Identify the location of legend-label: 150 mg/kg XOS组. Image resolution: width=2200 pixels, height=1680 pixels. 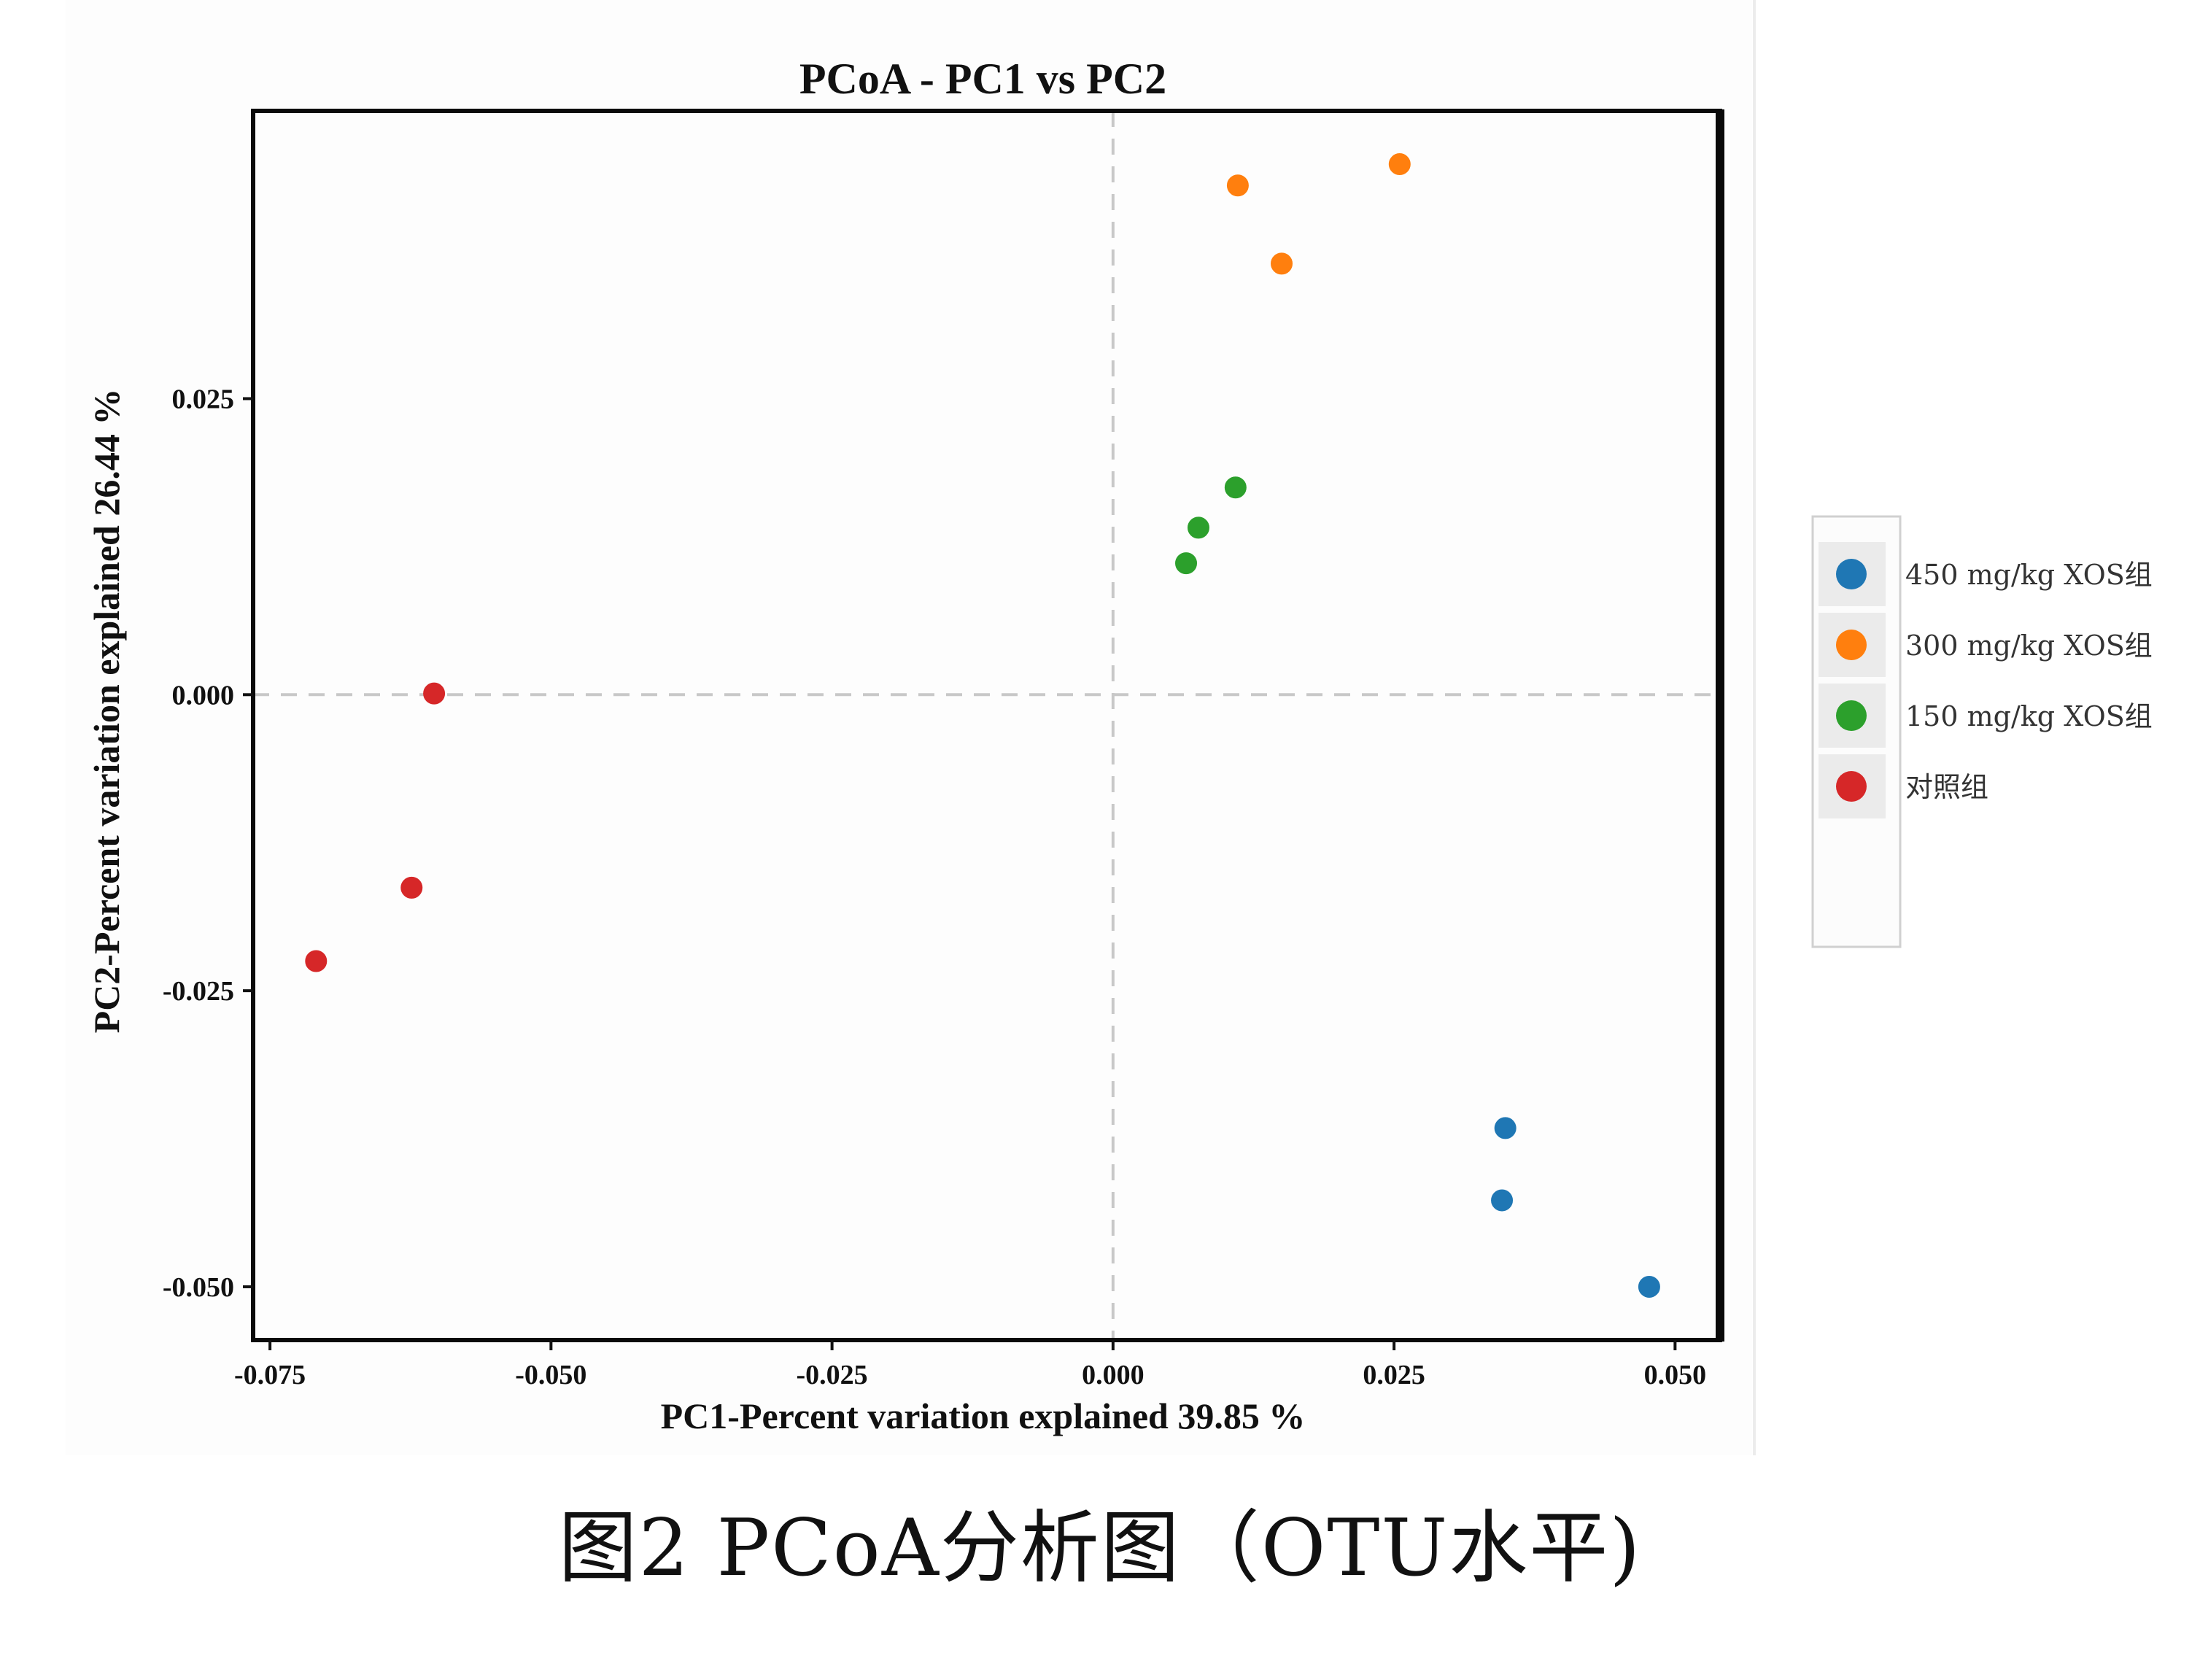
(2029, 716).